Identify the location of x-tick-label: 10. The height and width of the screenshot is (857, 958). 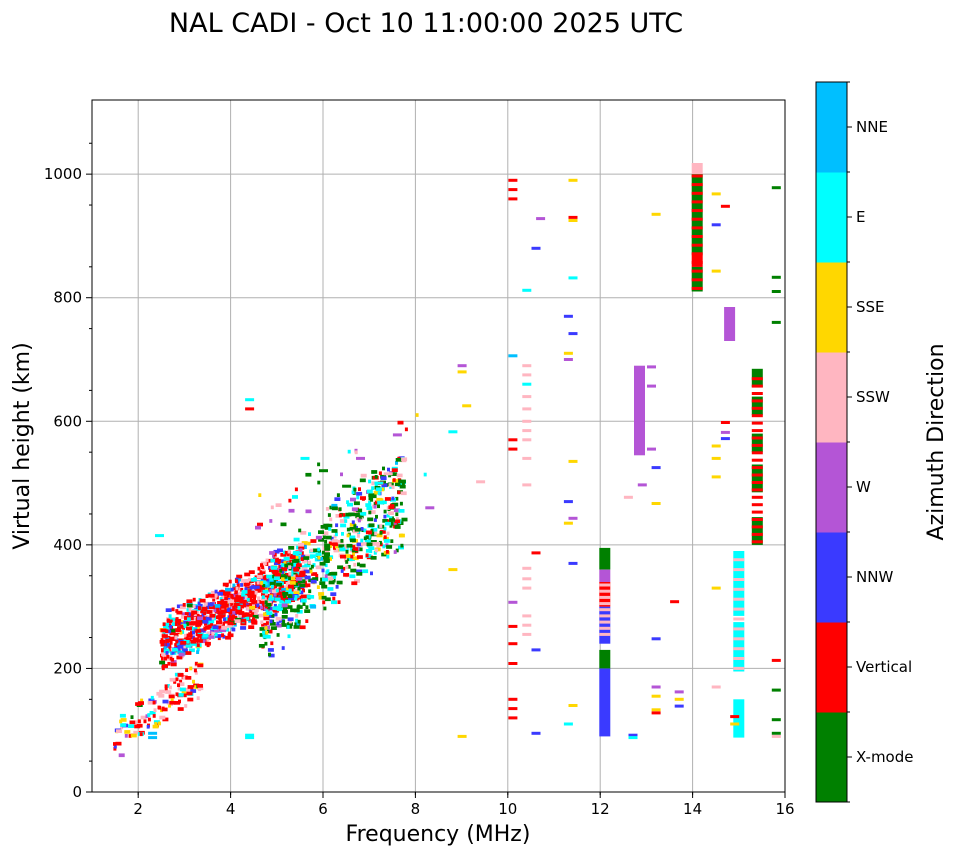
(507, 809).